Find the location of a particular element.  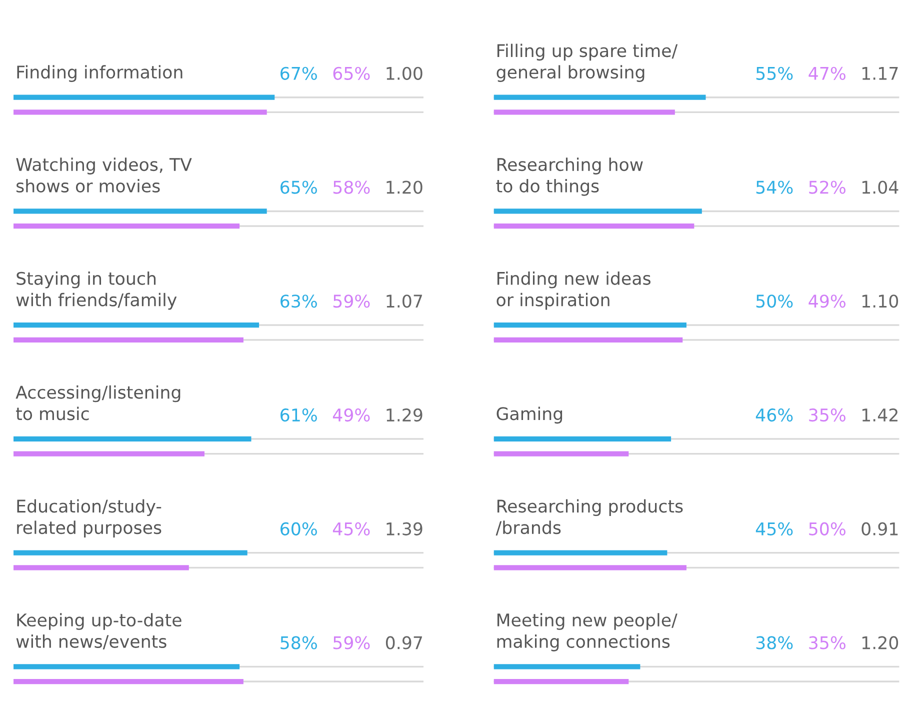

data-label: 52% is located at coordinates (827, 187).